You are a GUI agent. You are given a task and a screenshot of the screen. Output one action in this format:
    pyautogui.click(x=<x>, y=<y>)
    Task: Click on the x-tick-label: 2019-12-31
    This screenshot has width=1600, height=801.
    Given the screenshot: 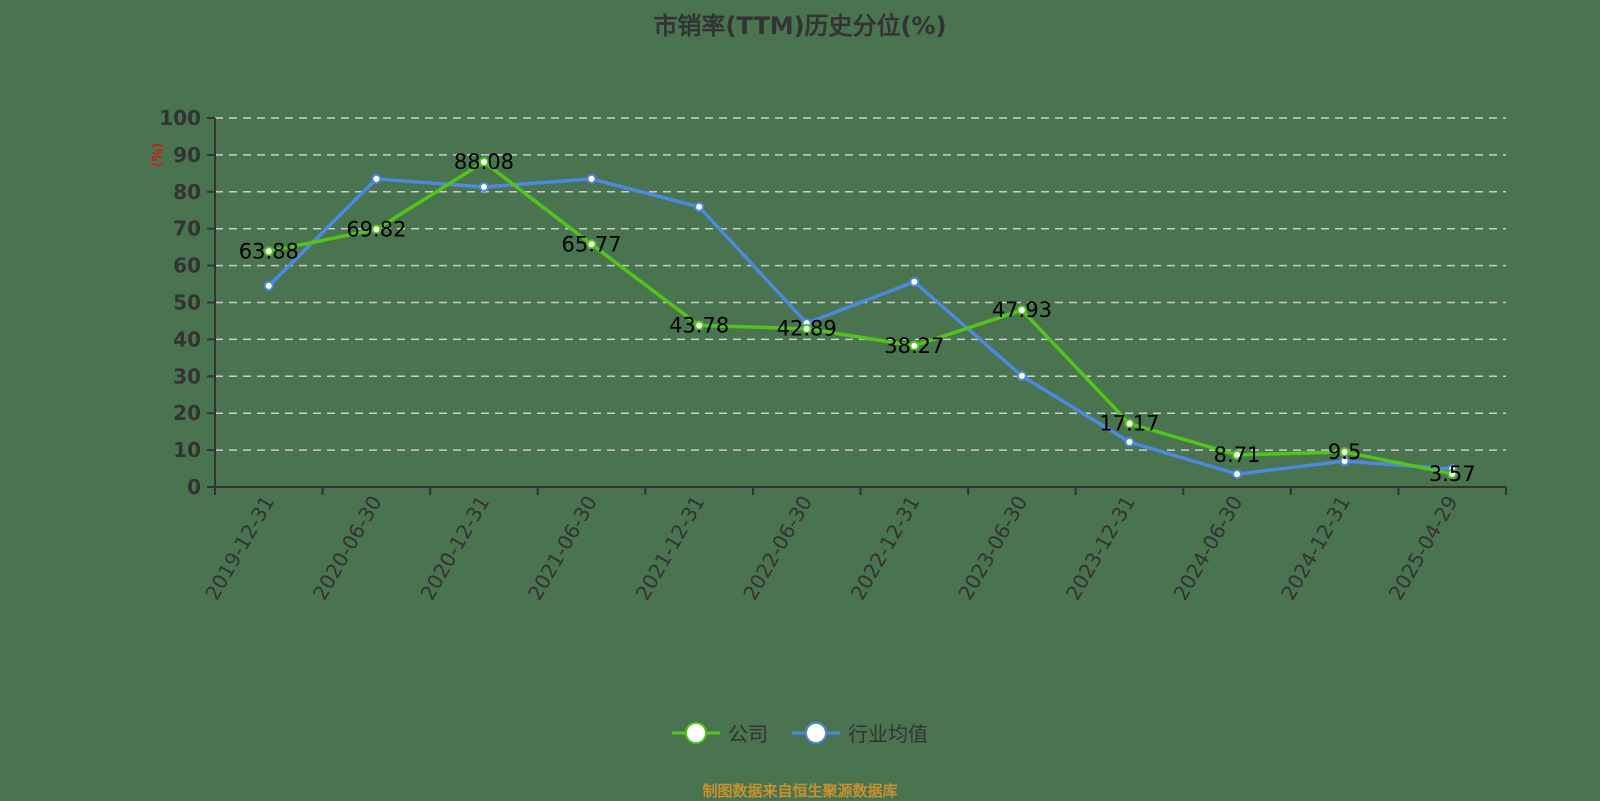 What is the action you would take?
    pyautogui.click(x=239, y=548)
    